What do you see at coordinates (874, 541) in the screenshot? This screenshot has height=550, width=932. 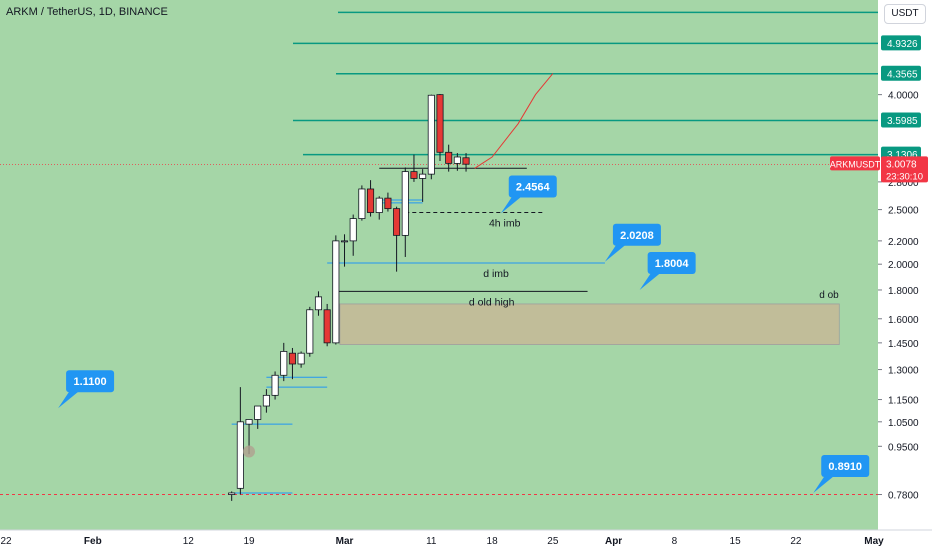 I see `x-tick-label: May` at bounding box center [874, 541].